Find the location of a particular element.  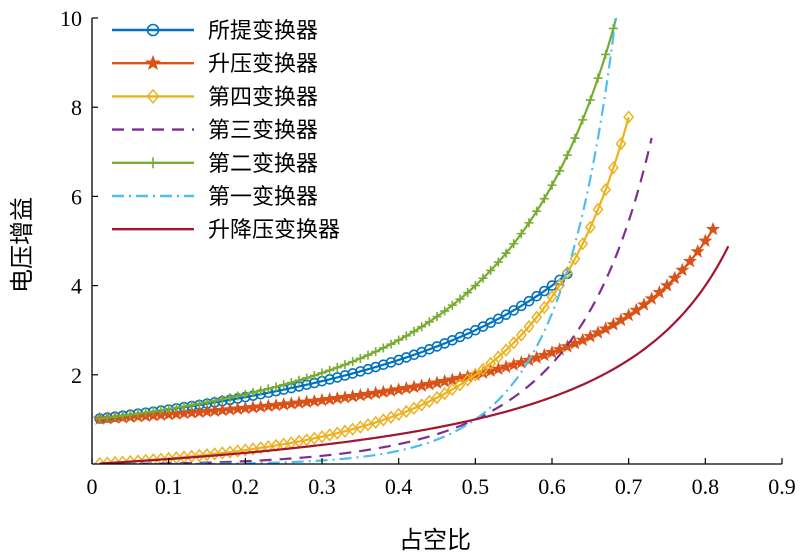

legend-entry-4: 第三变换器 is located at coordinates (215, 131).